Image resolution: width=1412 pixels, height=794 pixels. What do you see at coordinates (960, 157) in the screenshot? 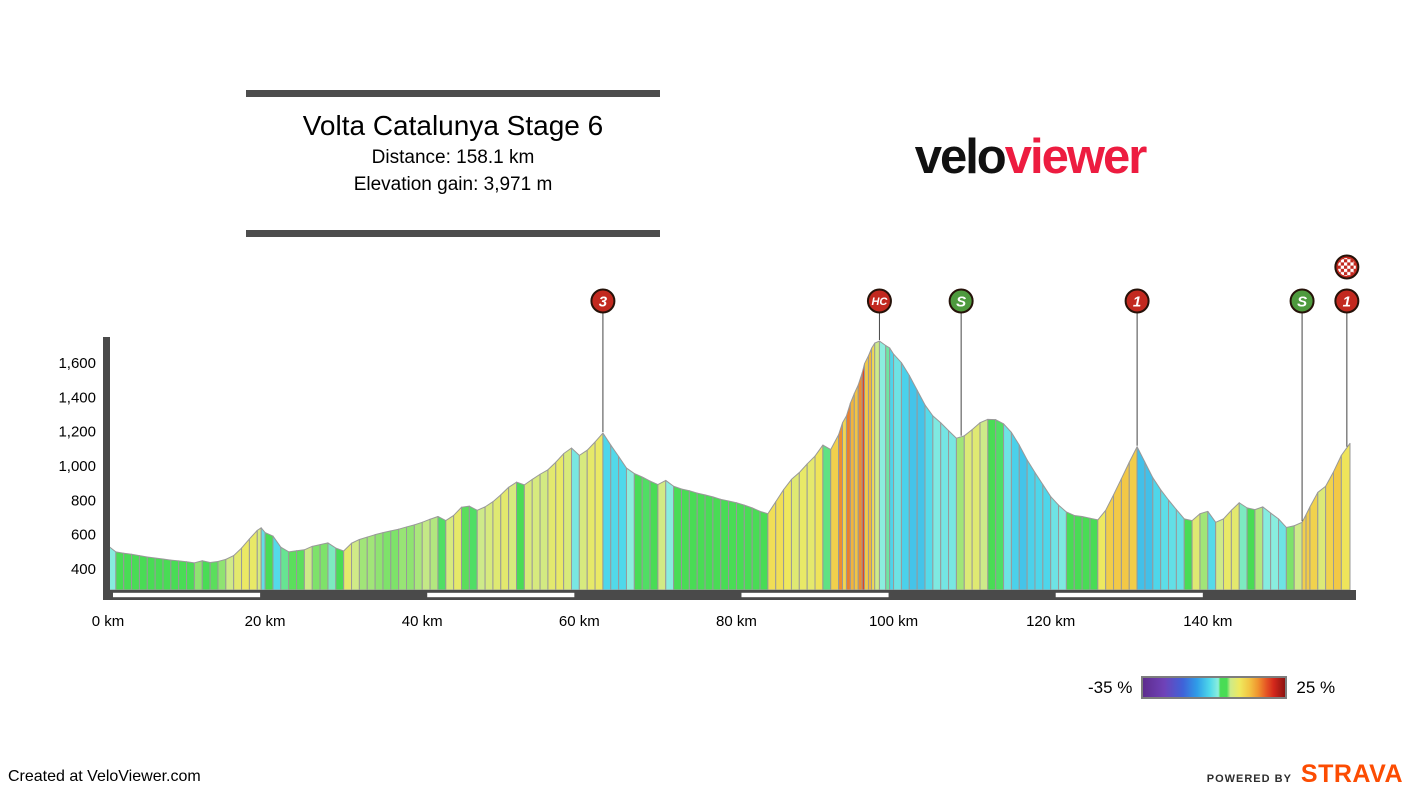
I see `logo-velo: velo` at bounding box center [960, 157].